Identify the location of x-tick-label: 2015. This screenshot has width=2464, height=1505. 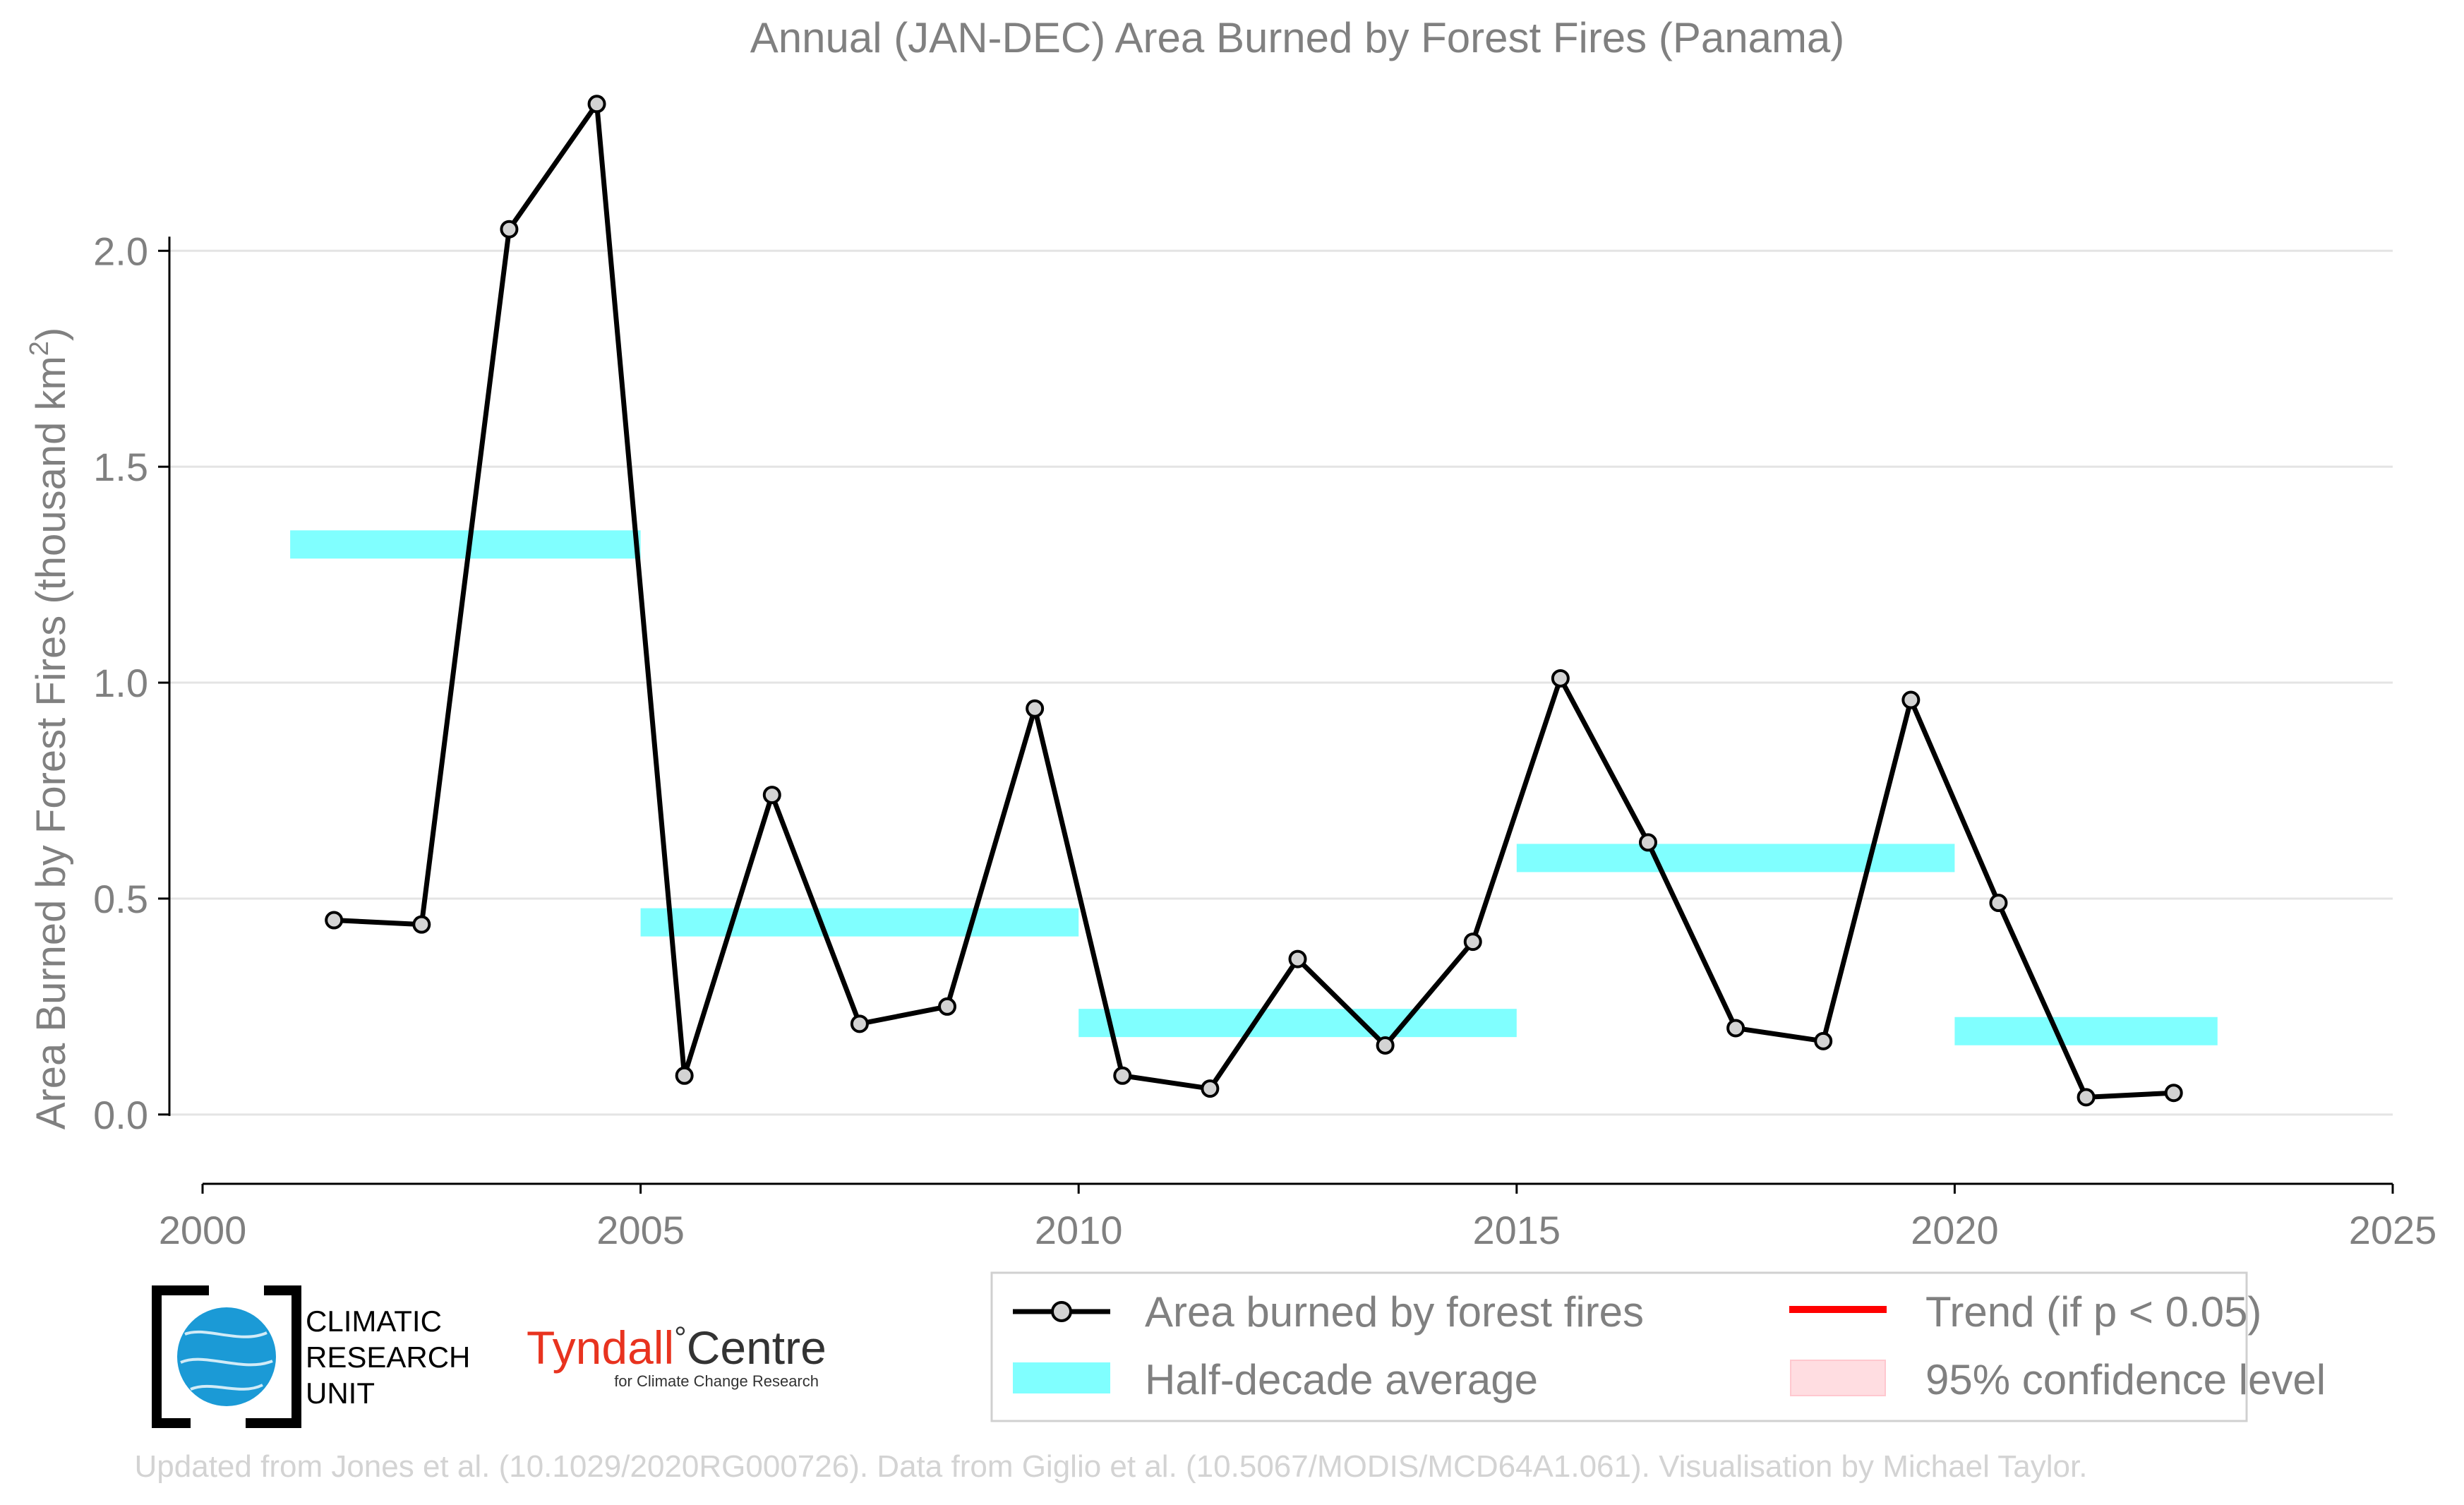
(1517, 1230).